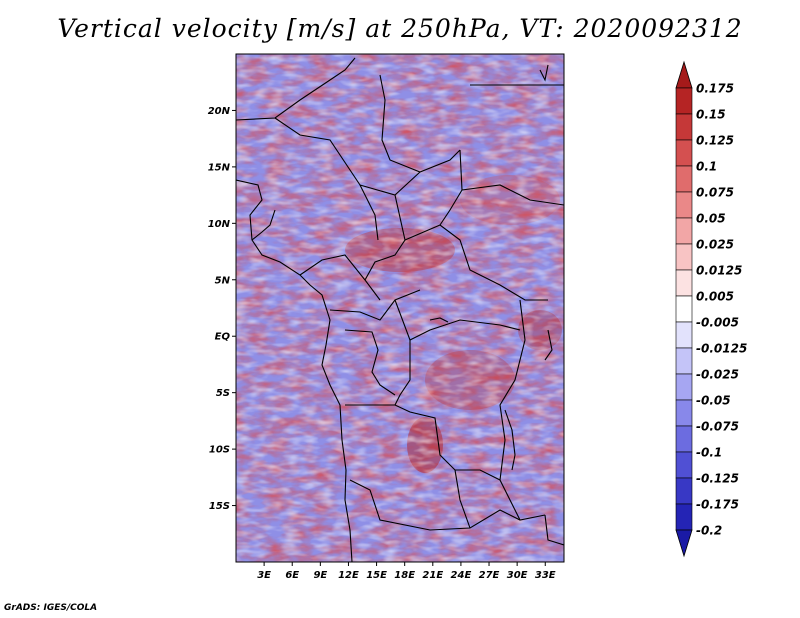  Describe the element at coordinates (320, 575) in the screenshot. I see `lon-tick-label: 9E` at that location.